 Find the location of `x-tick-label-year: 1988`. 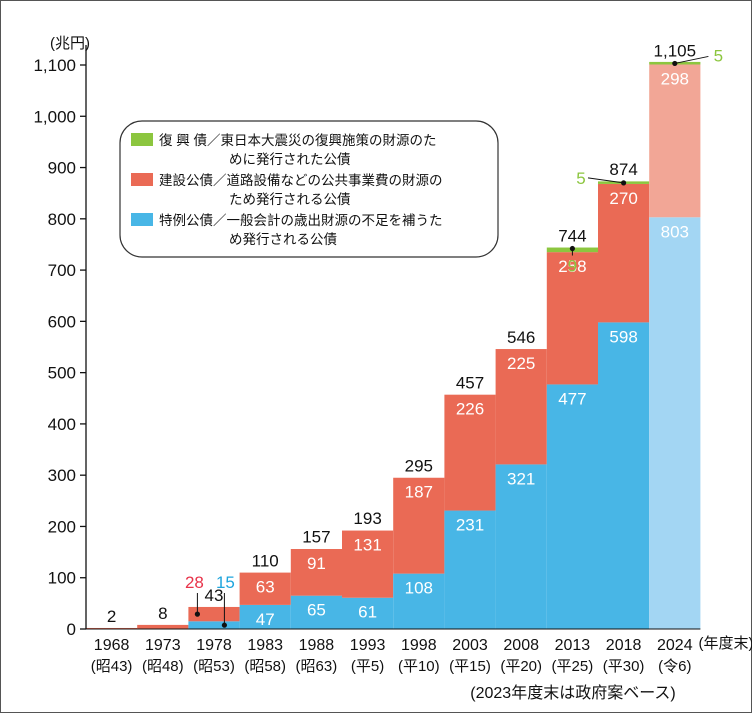

x-tick-label-year: 1988 is located at coordinates (317, 645).